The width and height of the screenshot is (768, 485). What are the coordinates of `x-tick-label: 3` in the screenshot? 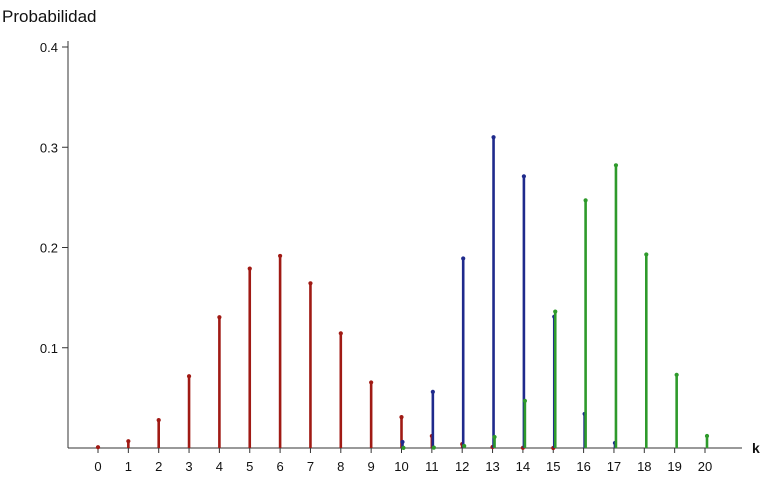 It's located at (188, 466).